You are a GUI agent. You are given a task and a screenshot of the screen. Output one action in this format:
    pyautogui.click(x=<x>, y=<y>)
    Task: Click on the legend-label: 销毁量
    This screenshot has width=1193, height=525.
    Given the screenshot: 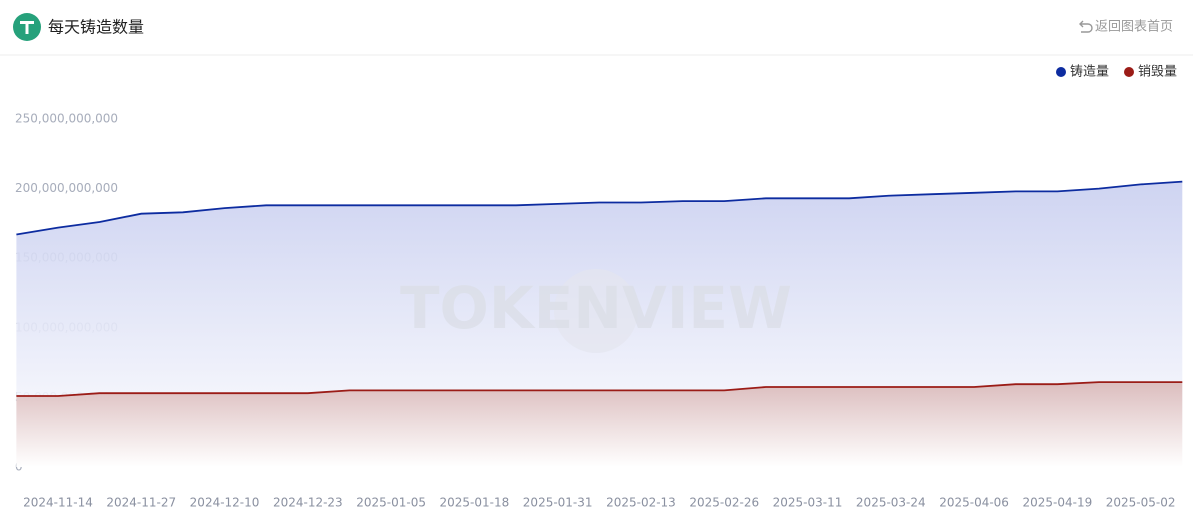 What is the action you would take?
    pyautogui.click(x=1157, y=72)
    